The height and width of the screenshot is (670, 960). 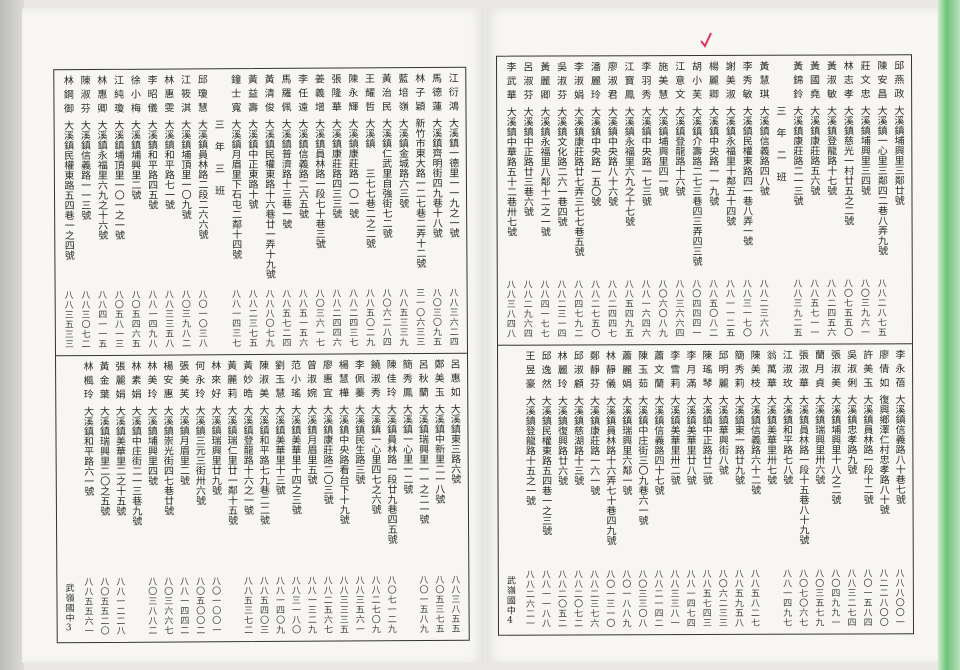 I want to click on directory-entry: 廖倩如 復興鄉澤仁村忠孝路八十號 八二二八〇〇, so click(x=882, y=488).